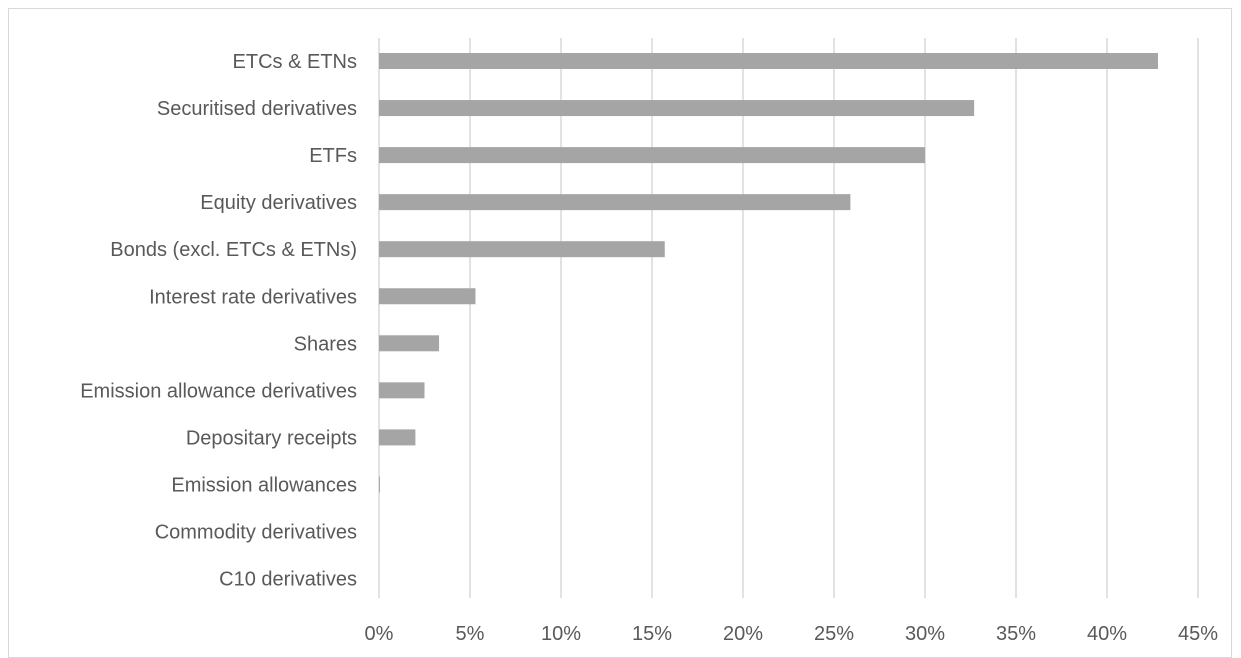 This screenshot has width=1241, height=658. I want to click on category-label: Securitised derivatives, so click(257, 109).